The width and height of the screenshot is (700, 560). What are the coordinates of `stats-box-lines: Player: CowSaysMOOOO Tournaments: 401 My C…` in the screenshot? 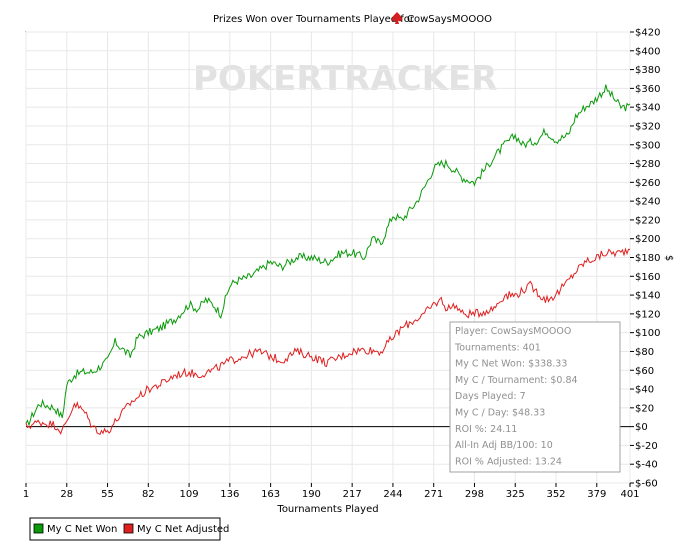 It's located at (516, 396).